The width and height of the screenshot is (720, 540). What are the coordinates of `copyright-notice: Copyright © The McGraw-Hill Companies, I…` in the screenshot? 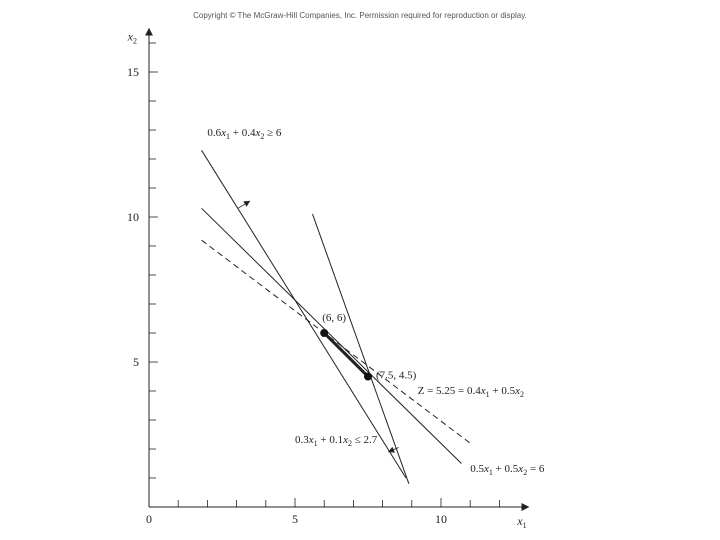 It's located at (360, 15).